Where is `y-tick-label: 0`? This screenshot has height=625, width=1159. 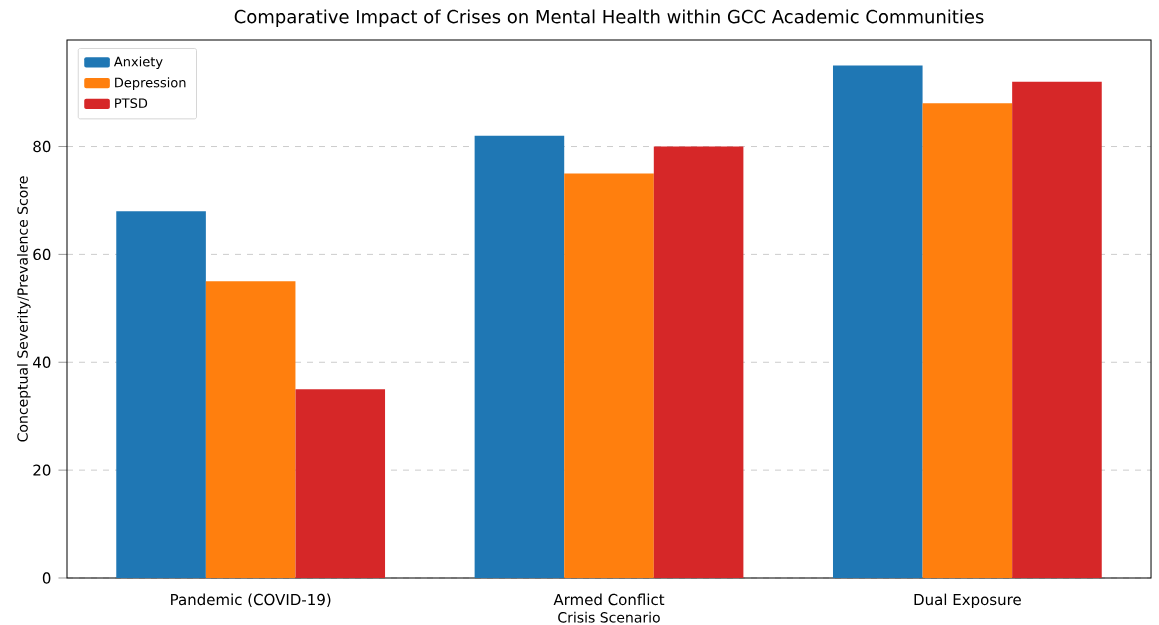 y-tick-label: 0 is located at coordinates (46, 578).